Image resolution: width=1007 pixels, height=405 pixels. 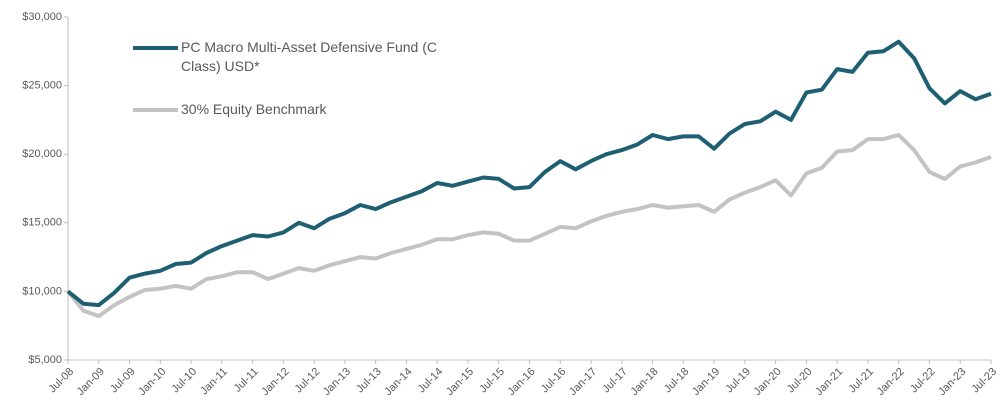 I want to click on x-tick-label: Jul-14, so click(x=431, y=381).